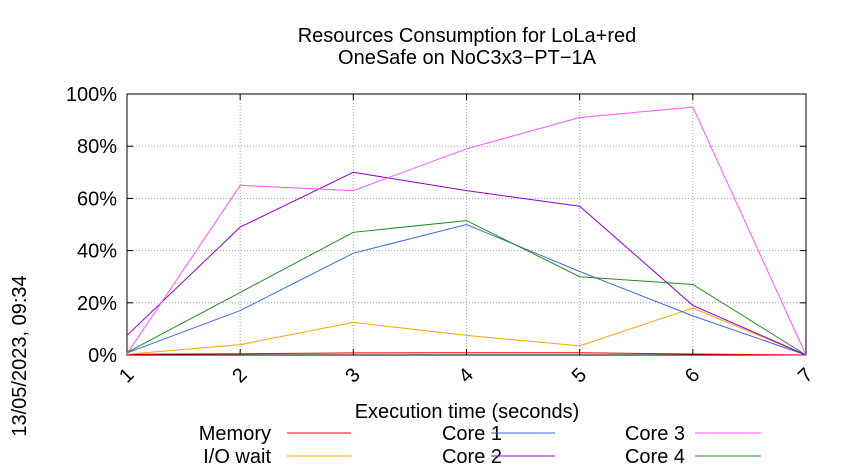  Describe the element at coordinates (97, 147) in the screenshot. I see `y-tick-label: 80%` at that location.